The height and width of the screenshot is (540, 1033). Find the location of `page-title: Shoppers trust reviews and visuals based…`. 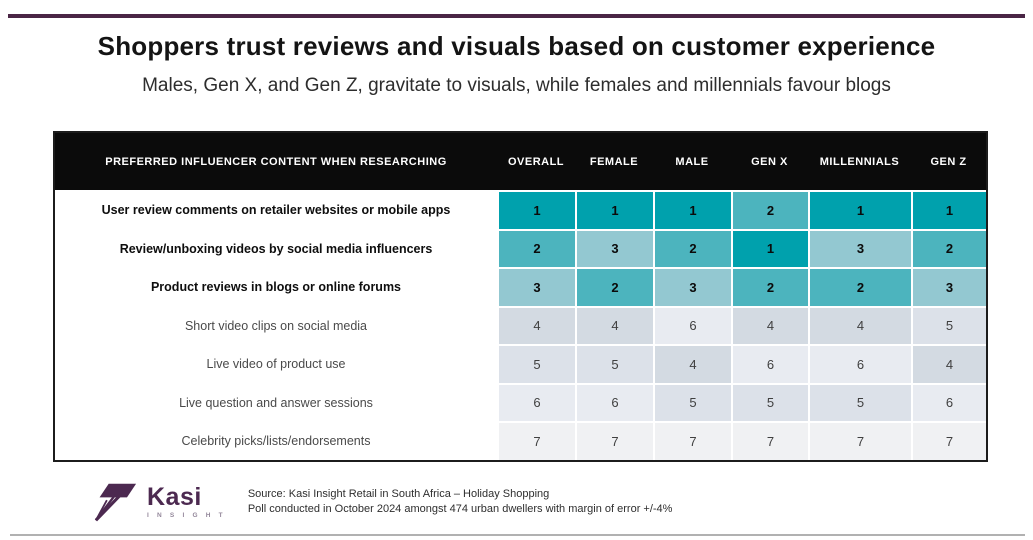

page-title: Shoppers trust reviews and visuals based… is located at coordinates (516, 46).